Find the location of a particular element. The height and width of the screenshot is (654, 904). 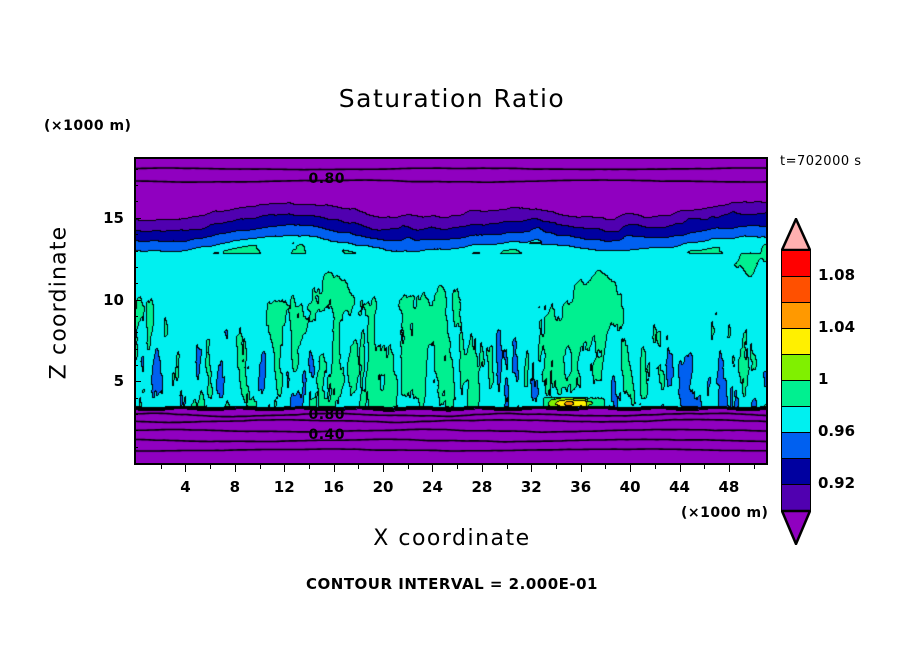

timestamp-annotation: t=702000 s is located at coordinates (821, 161).